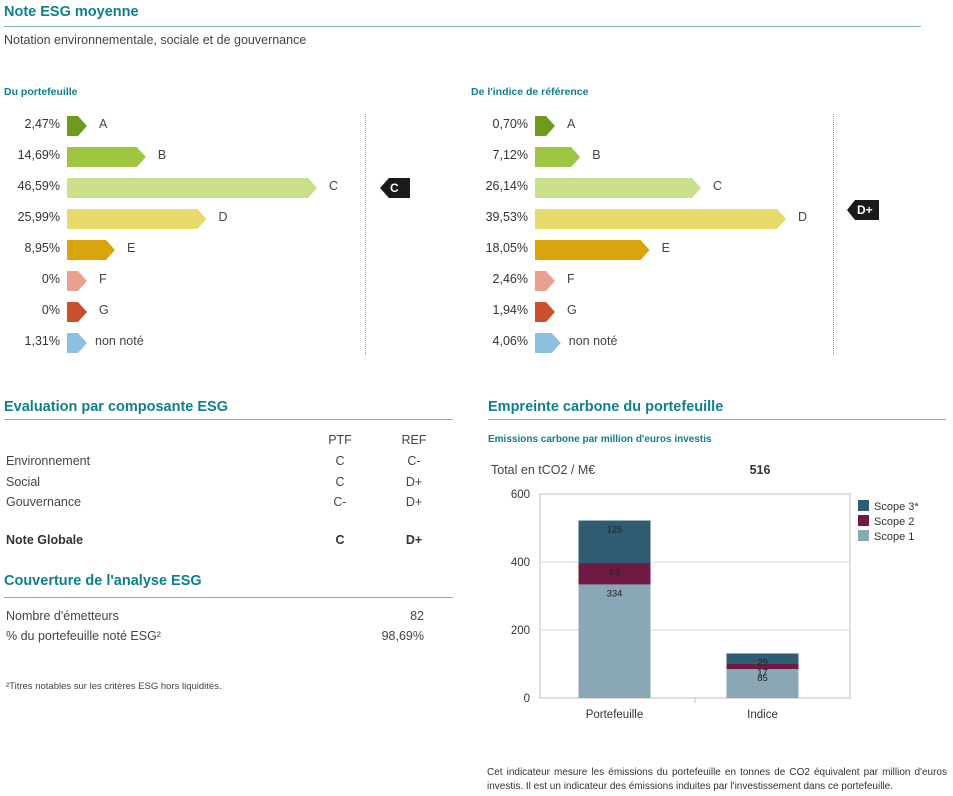 This screenshot has height=796, width=953. I want to click on portfolio-label: Du portefeuille, so click(41, 92).